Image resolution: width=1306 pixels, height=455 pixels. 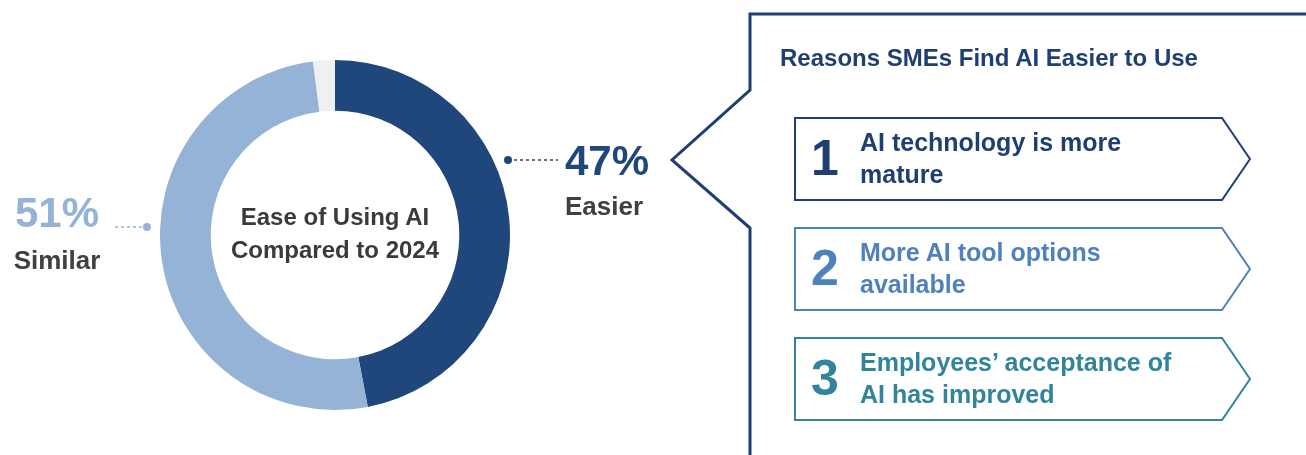 I want to click on text: 3, so click(x=825, y=378).